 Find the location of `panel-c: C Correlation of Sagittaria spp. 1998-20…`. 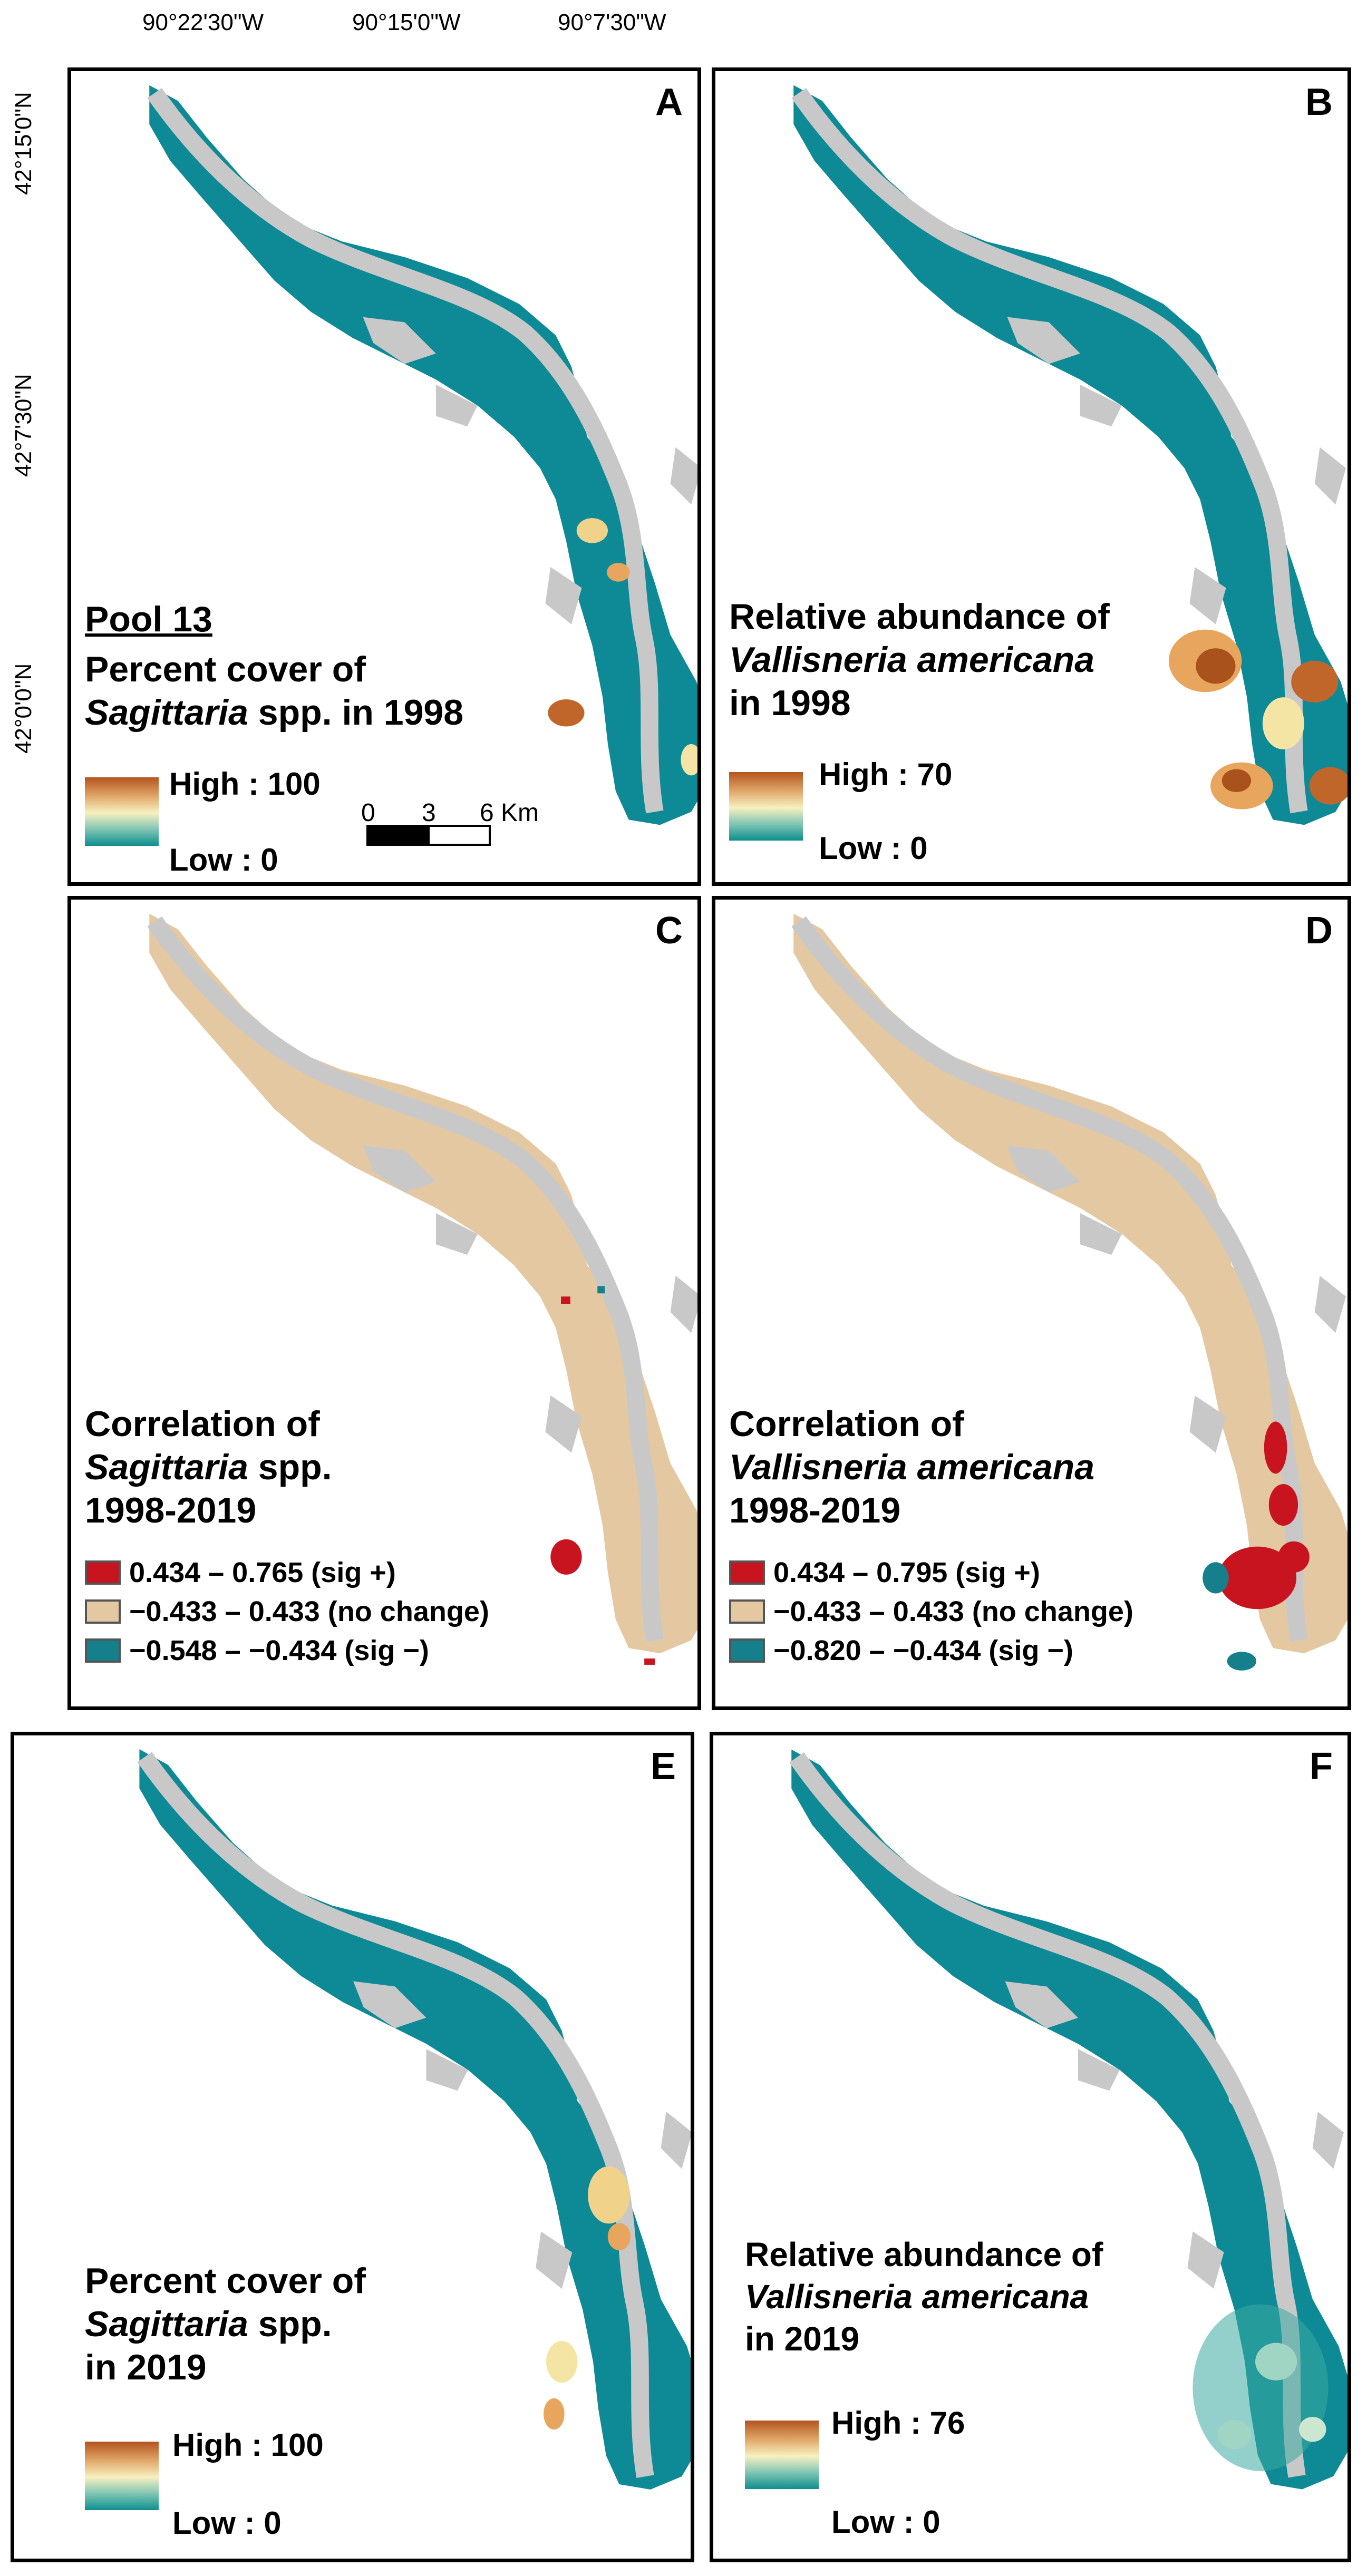

panel-c: C Correlation of Sagittaria spp. 1998-20… is located at coordinates (384, 1303).